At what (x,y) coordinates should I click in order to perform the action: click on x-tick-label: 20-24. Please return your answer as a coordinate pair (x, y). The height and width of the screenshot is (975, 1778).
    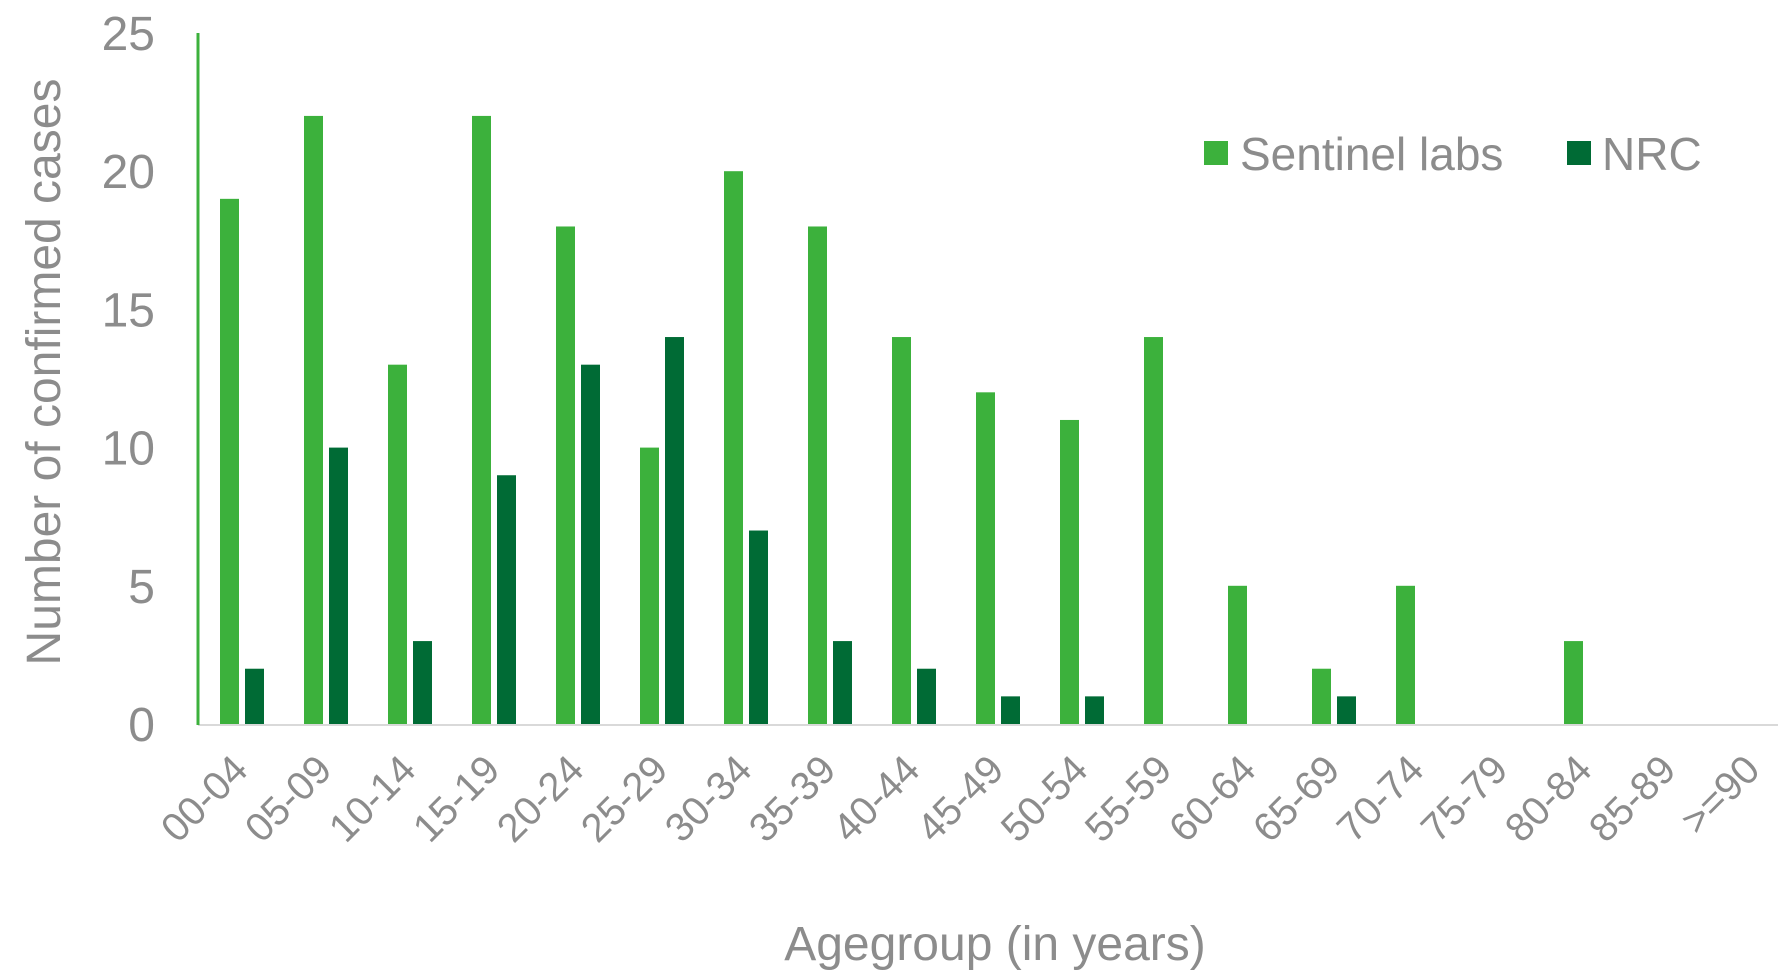
    Looking at the image, I should click on (540, 798).